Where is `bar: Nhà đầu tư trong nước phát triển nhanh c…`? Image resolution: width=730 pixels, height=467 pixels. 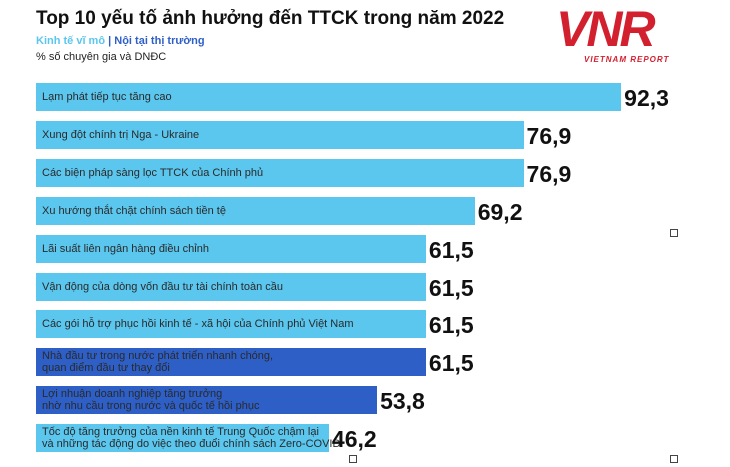 bar: Nhà đầu tư trong nước phát triển nhanh c… is located at coordinates (231, 362).